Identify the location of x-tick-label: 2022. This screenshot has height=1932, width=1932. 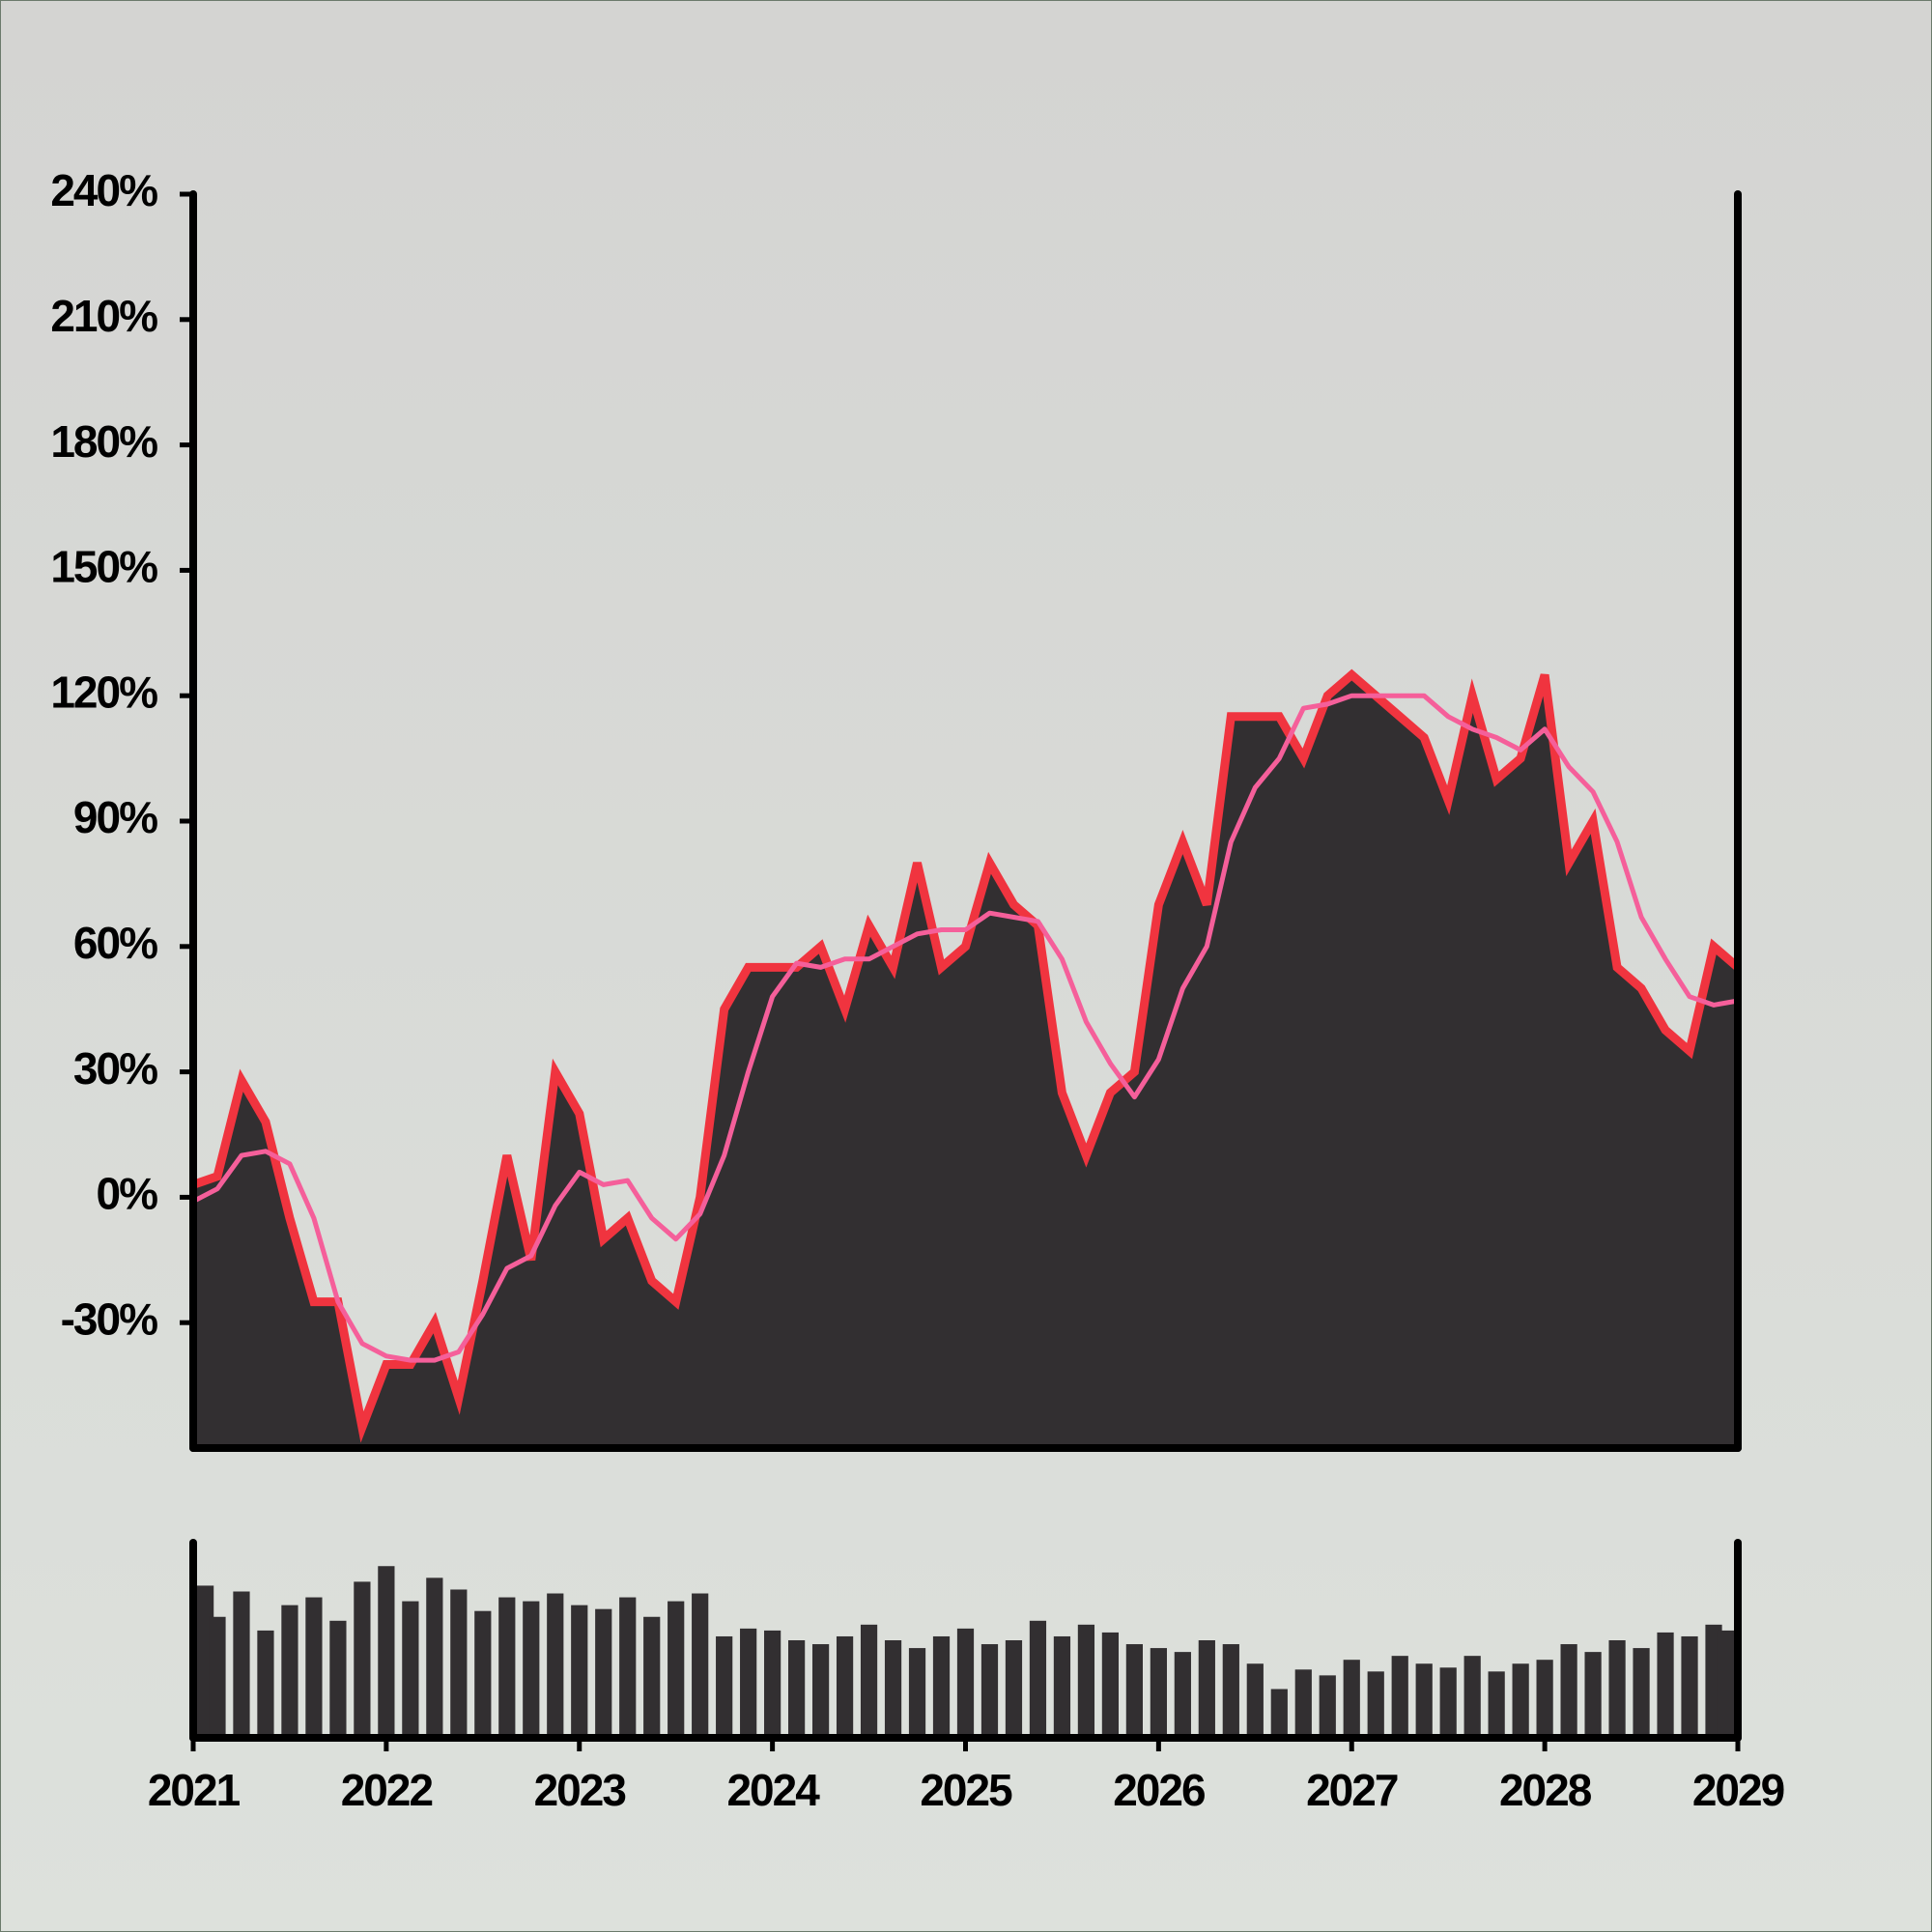
(387, 1790).